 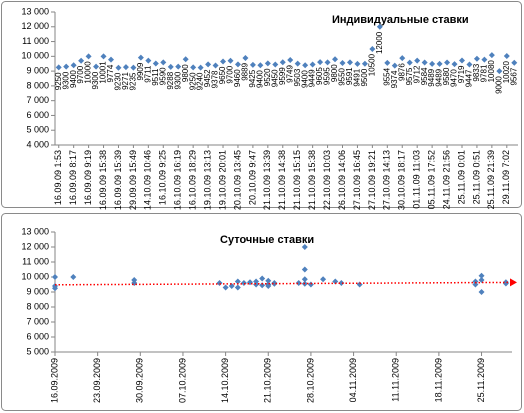 I want to click on x-tick-label: 21.10.09 15:15, so click(x=297, y=180).